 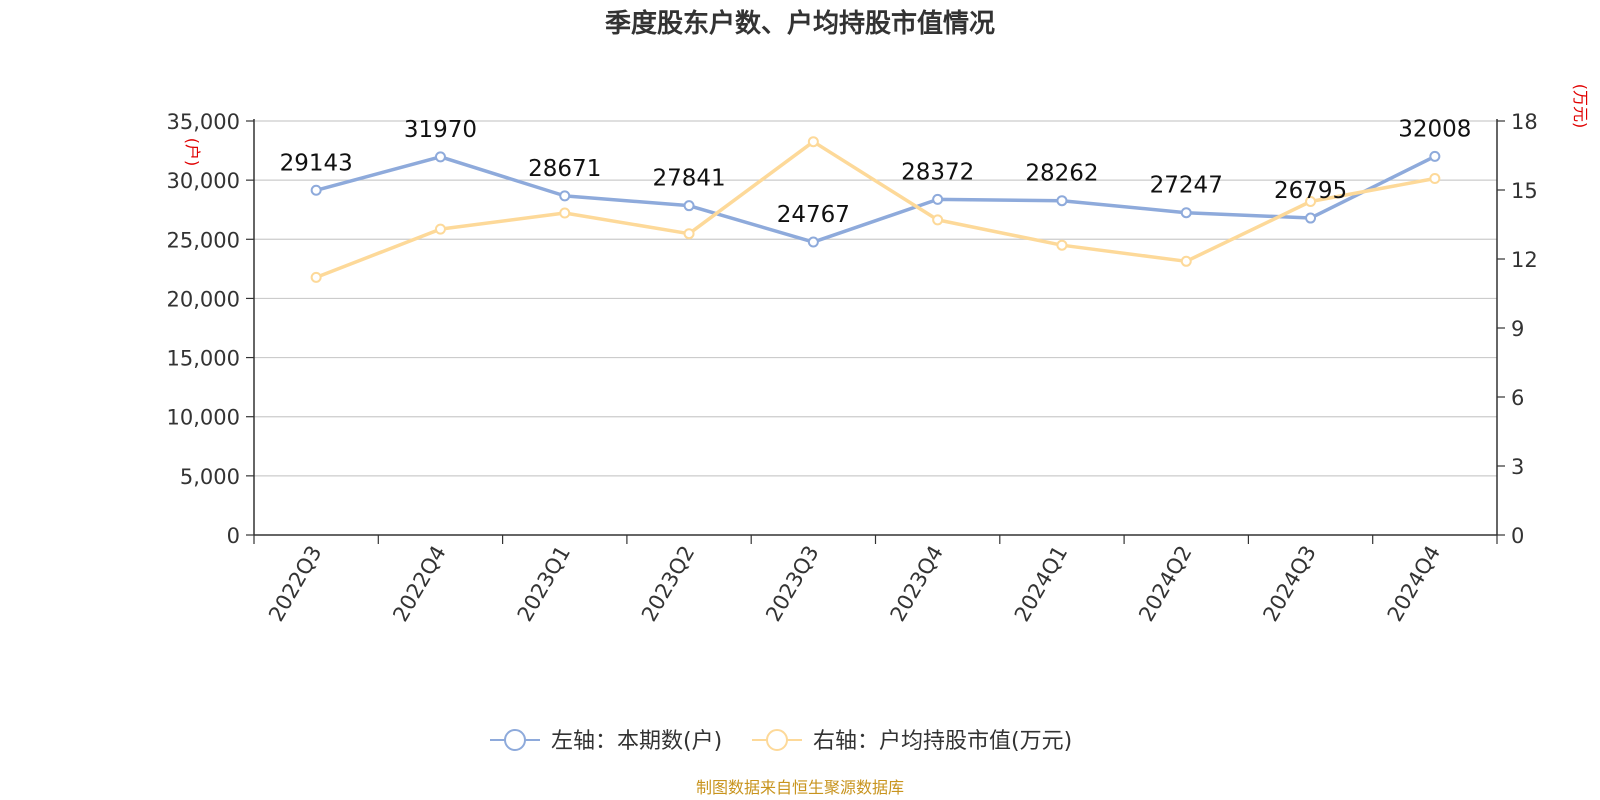 What do you see at coordinates (1524, 191) in the screenshot?
I see `right-axis-tick-label: 15` at bounding box center [1524, 191].